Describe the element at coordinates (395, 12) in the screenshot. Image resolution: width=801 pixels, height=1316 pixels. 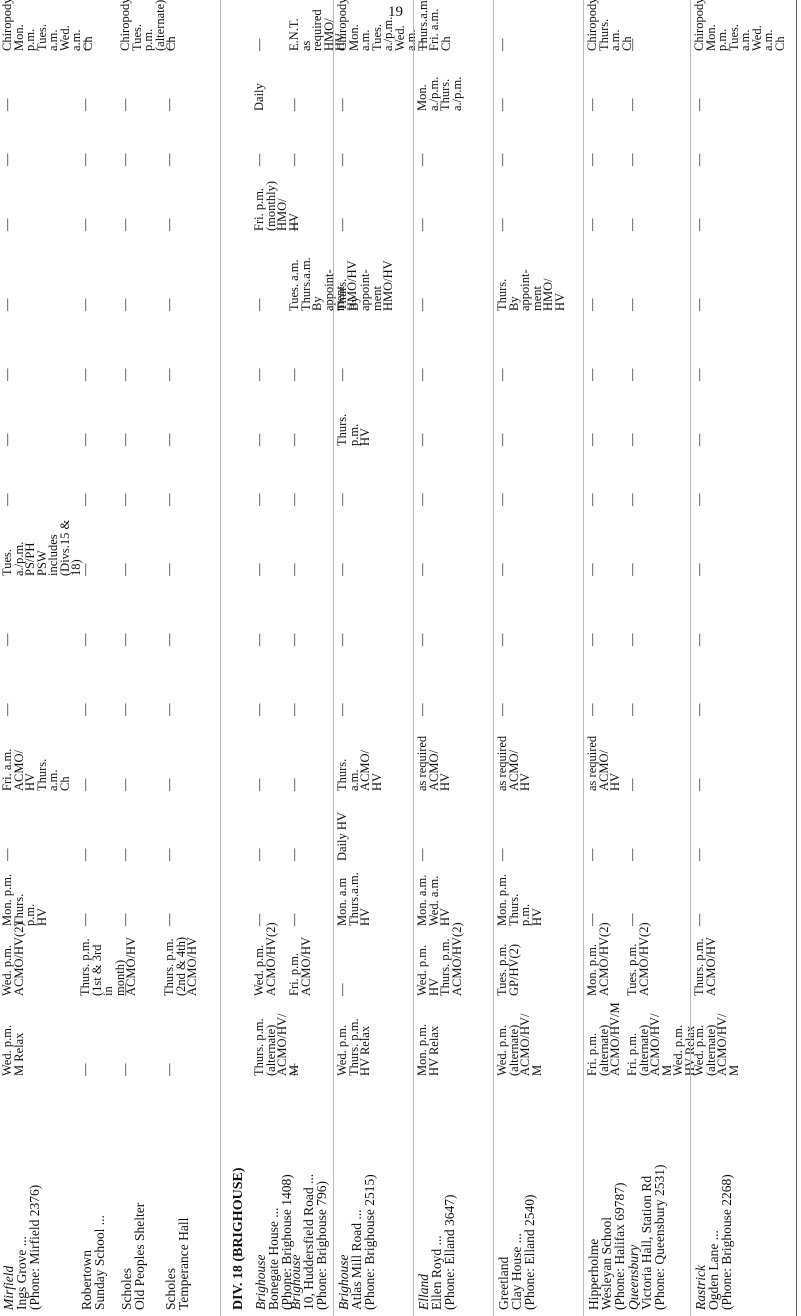
I see `page-number: 19` at that location.